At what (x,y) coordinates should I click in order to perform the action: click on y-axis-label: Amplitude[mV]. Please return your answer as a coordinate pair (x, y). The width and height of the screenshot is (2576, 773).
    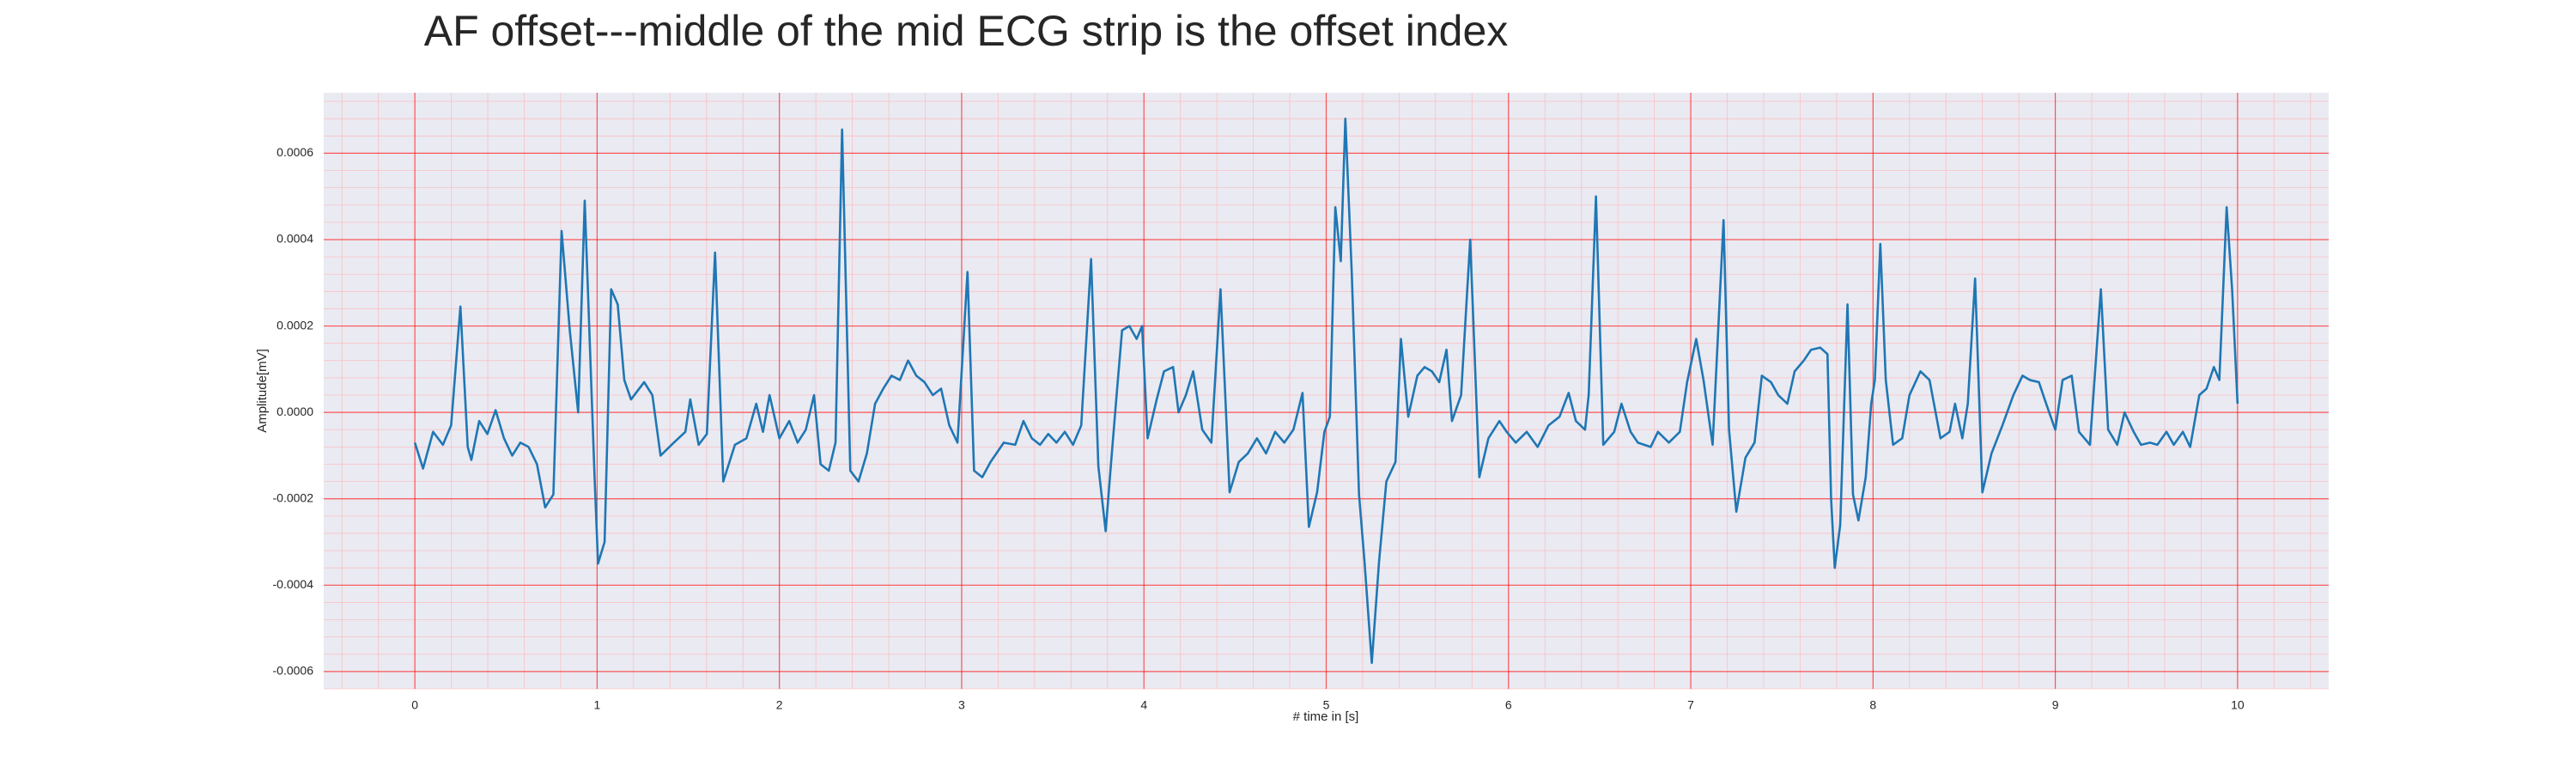
    Looking at the image, I should click on (262, 391).